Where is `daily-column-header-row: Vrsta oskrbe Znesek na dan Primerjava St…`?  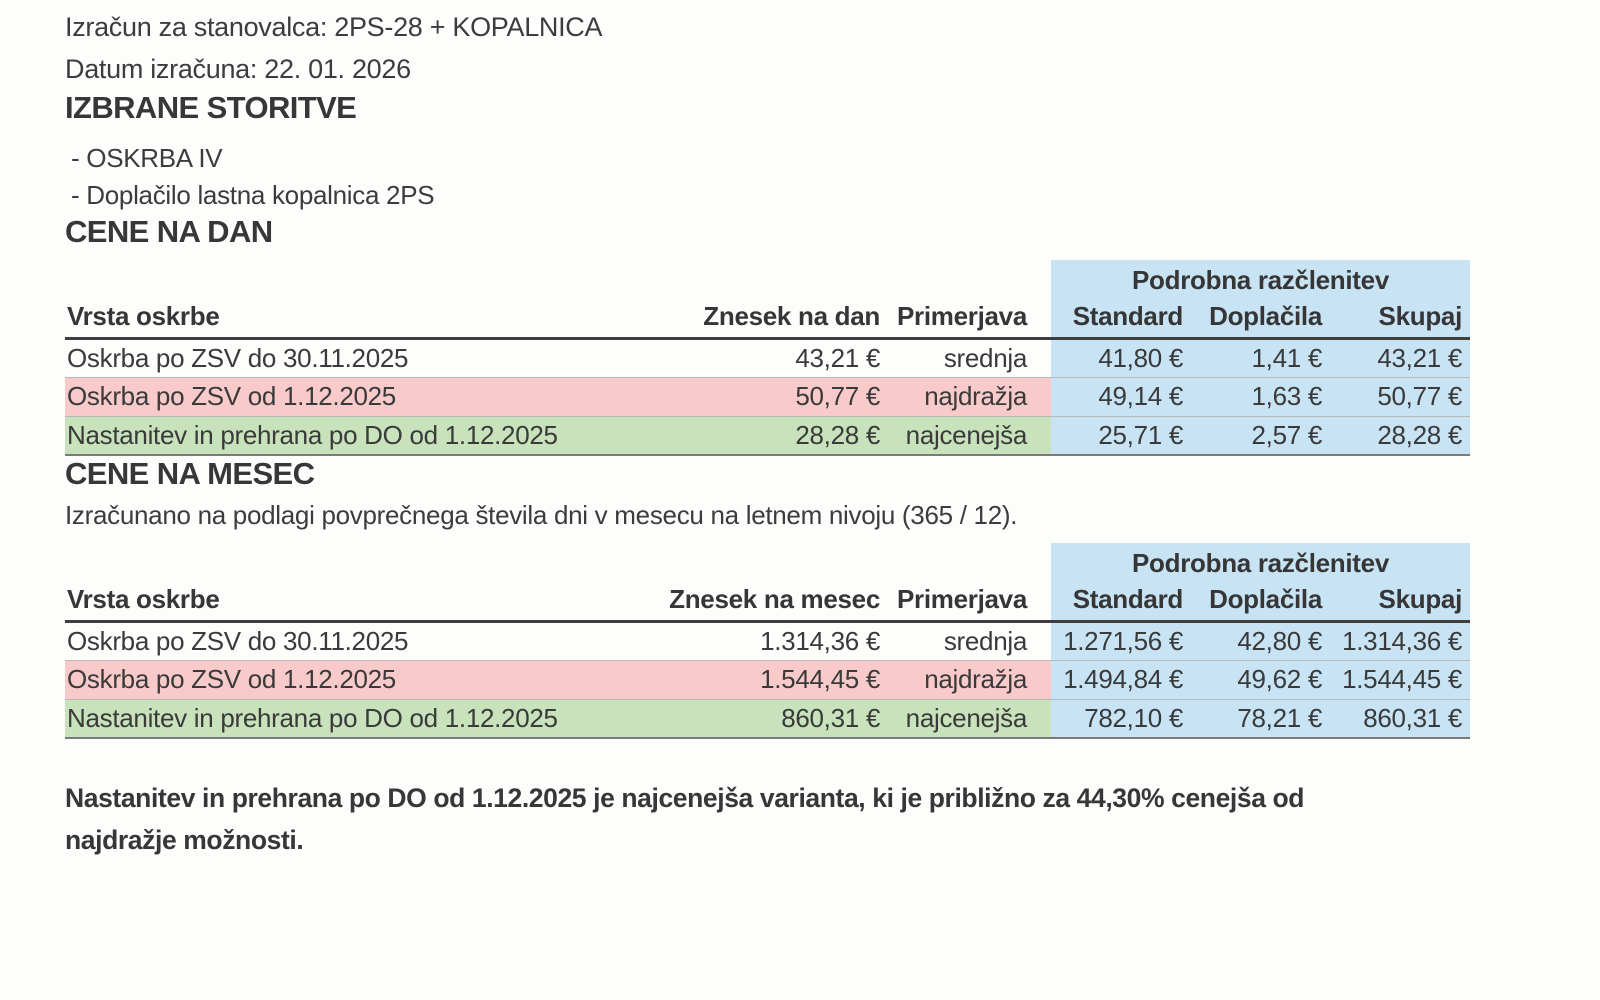 daily-column-header-row: Vrsta oskrbe Znesek na dan Primerjava St… is located at coordinates (767, 320).